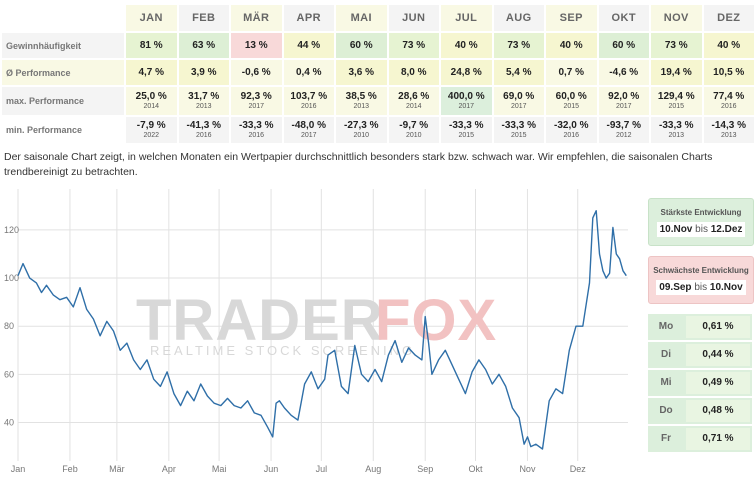  I want to click on month-header: OKT, so click(623, 18).